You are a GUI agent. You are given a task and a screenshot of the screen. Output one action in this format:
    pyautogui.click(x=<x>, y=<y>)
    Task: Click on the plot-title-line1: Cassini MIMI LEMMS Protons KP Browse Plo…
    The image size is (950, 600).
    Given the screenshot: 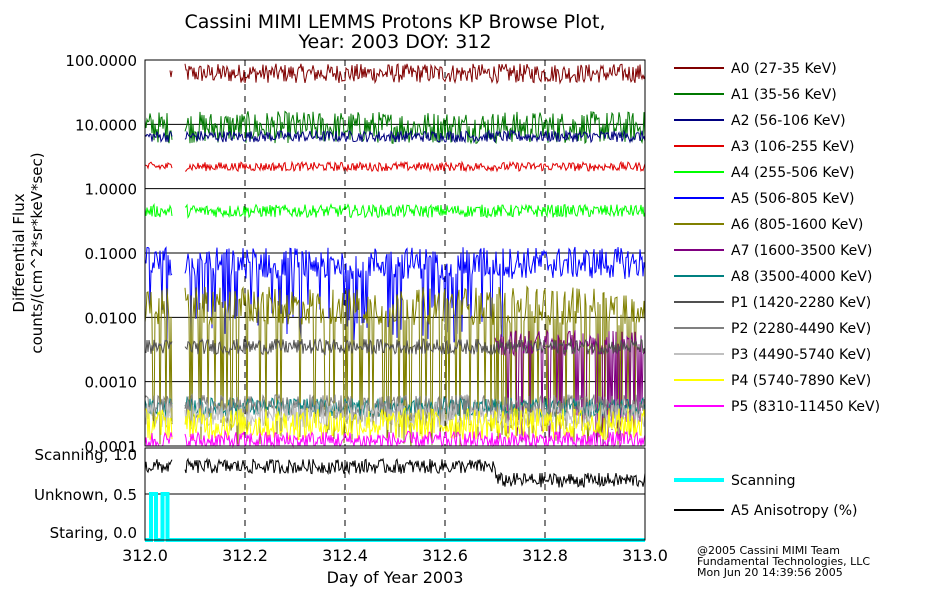 What is the action you would take?
    pyautogui.click(x=394, y=22)
    